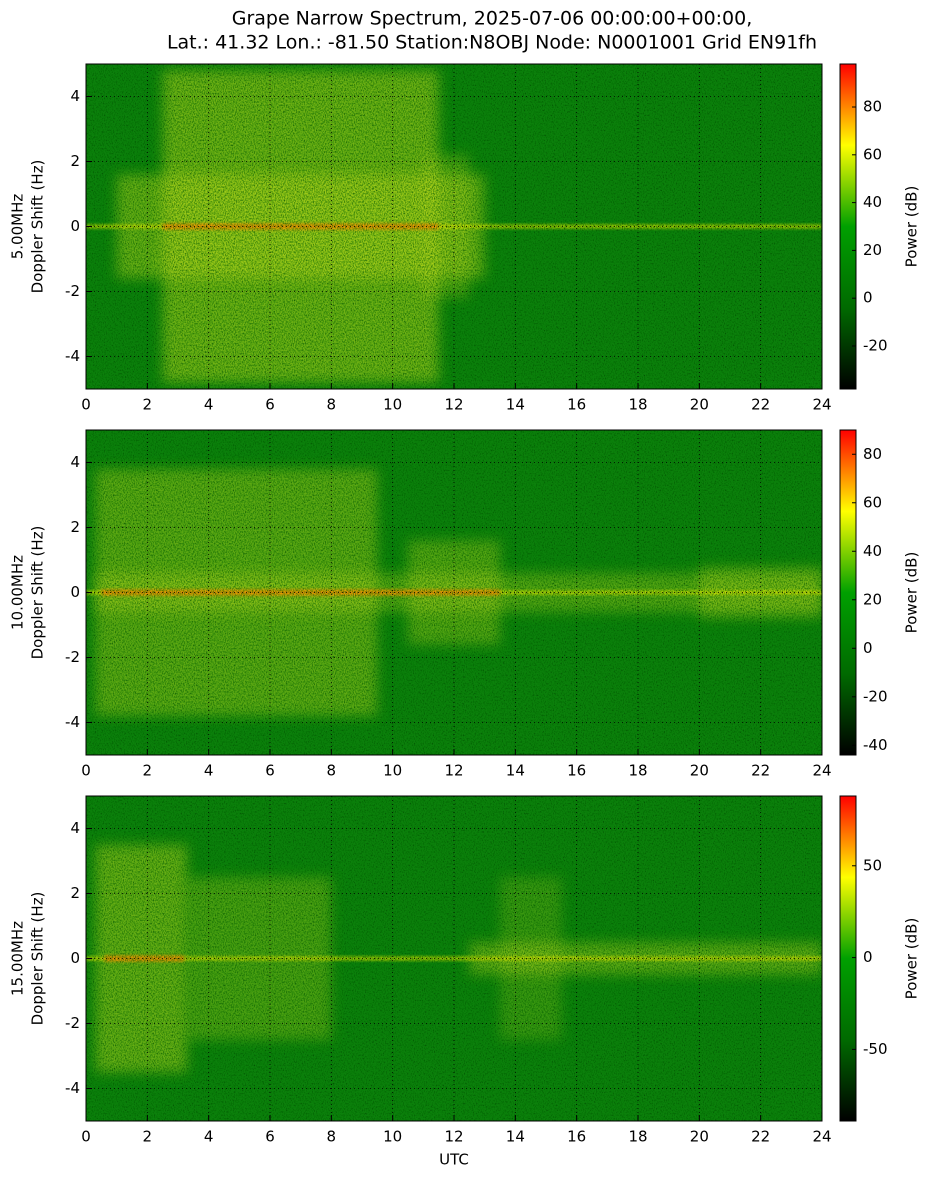 The height and width of the screenshot is (1178, 932). I want to click on colorbar-tick-label: 50, so click(872, 865).